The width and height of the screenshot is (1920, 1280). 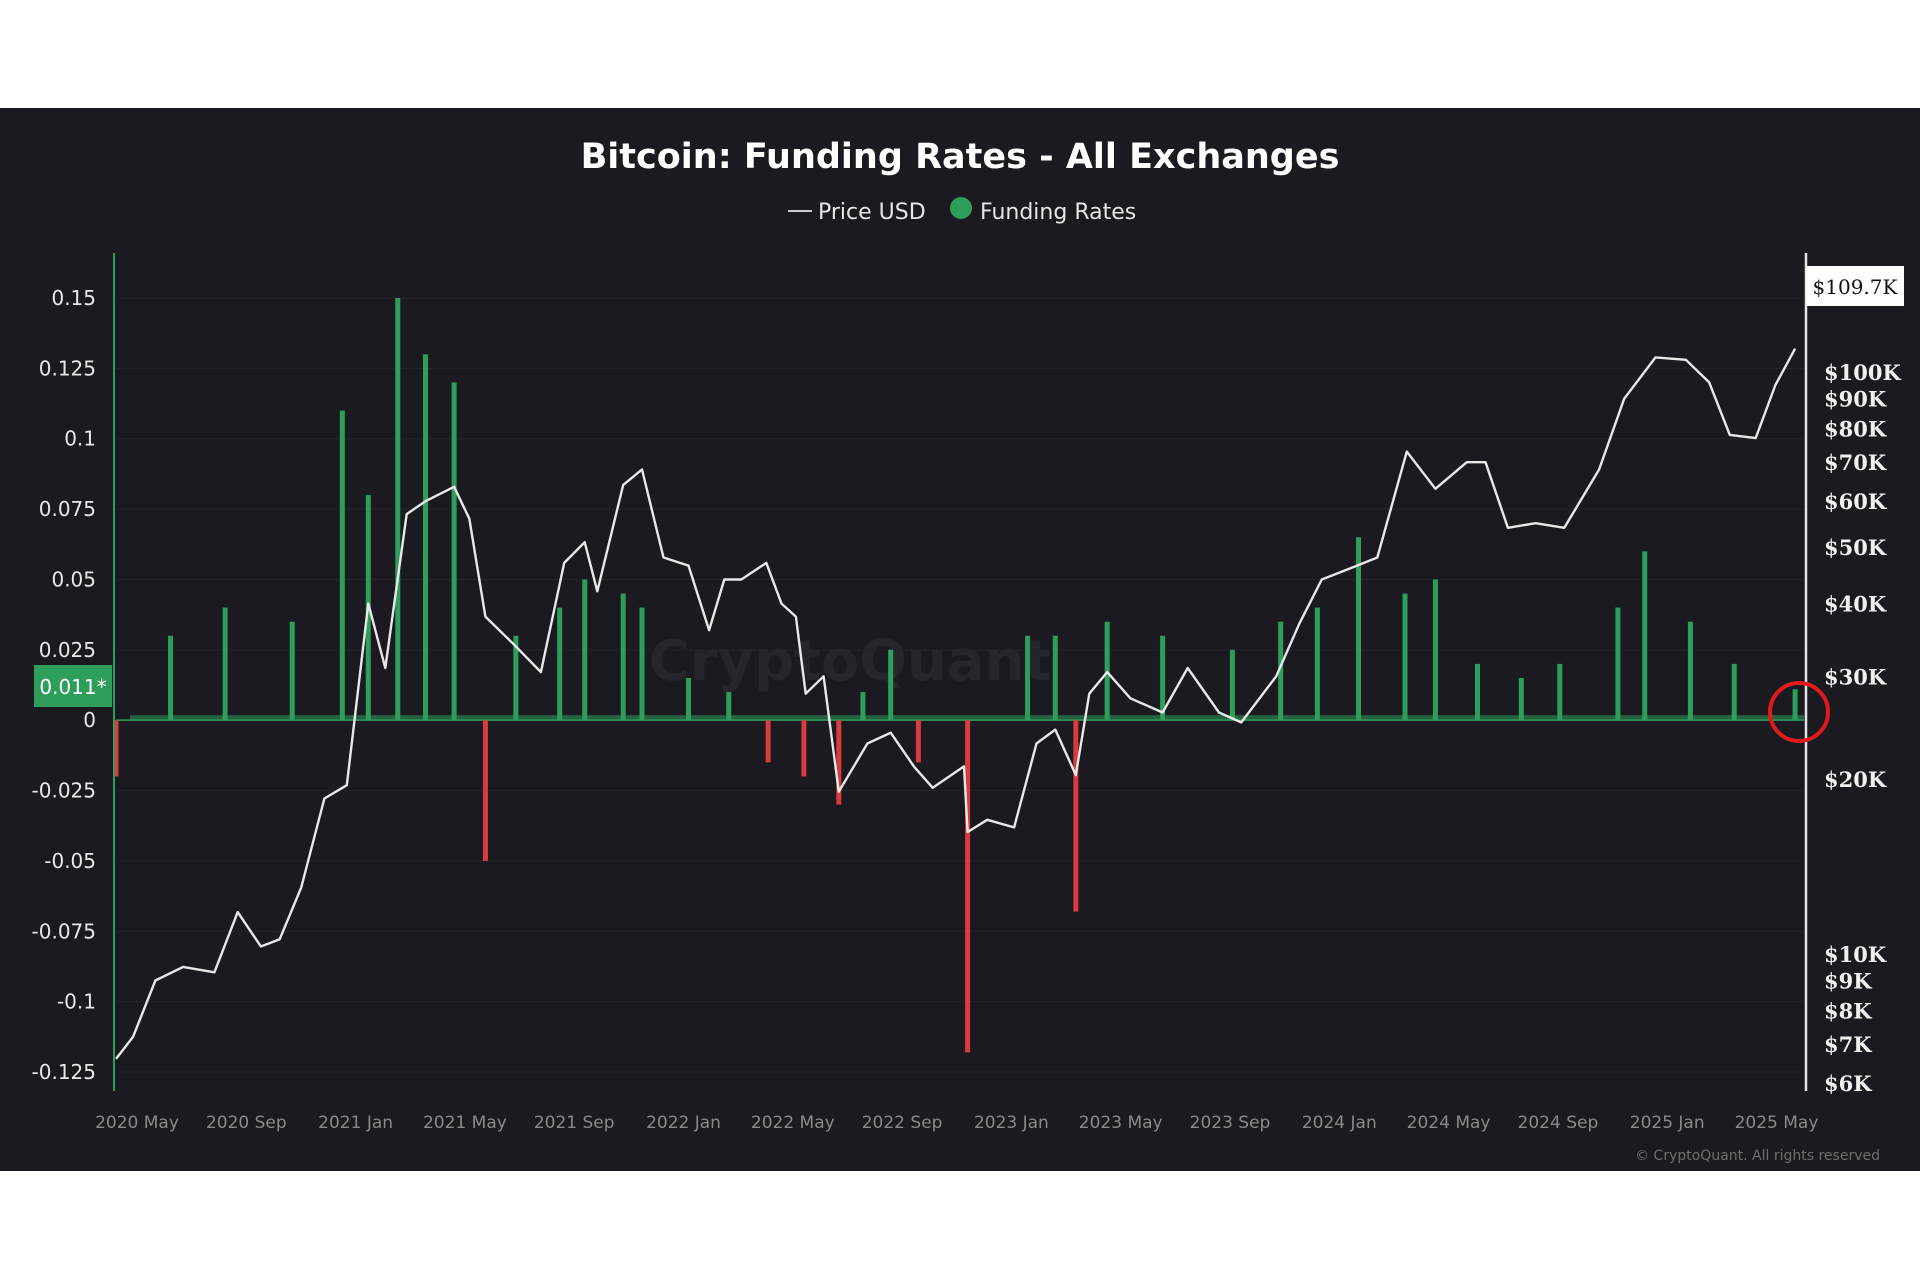 What do you see at coordinates (1011, 1123) in the screenshot?
I see `x-tick-label: 2023 Jan` at bounding box center [1011, 1123].